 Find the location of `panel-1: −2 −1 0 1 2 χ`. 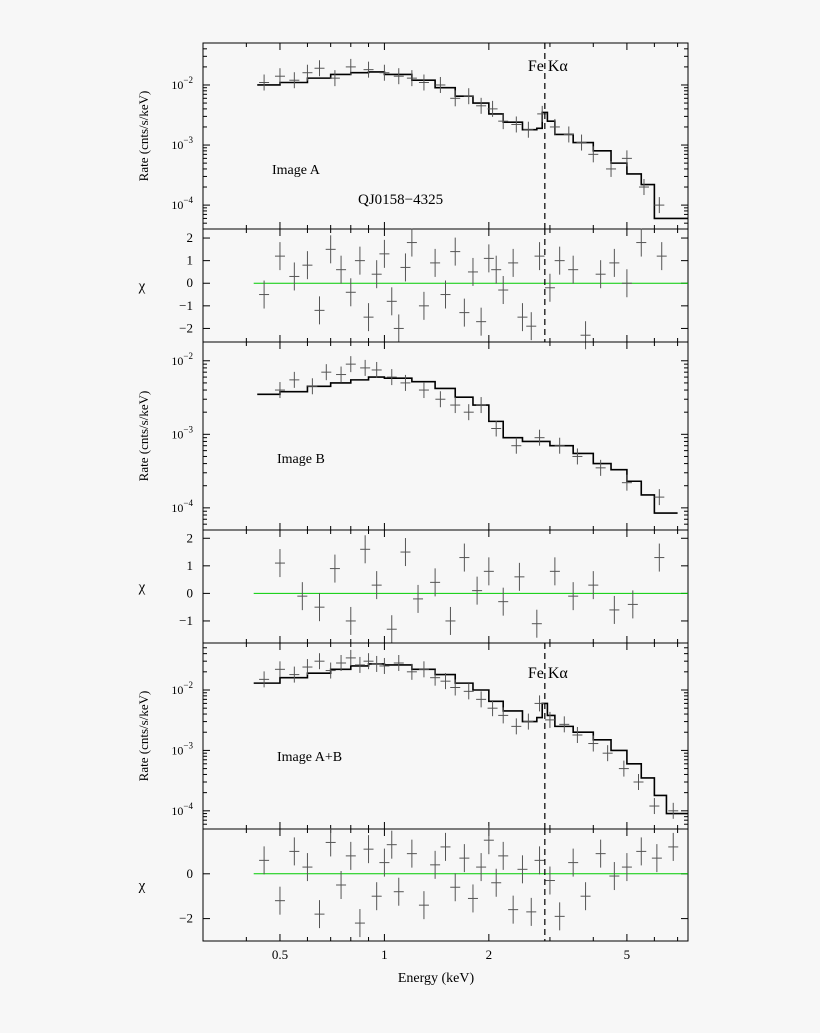

panel-1: −2 −1 0 1 2 χ is located at coordinates (413, 289).